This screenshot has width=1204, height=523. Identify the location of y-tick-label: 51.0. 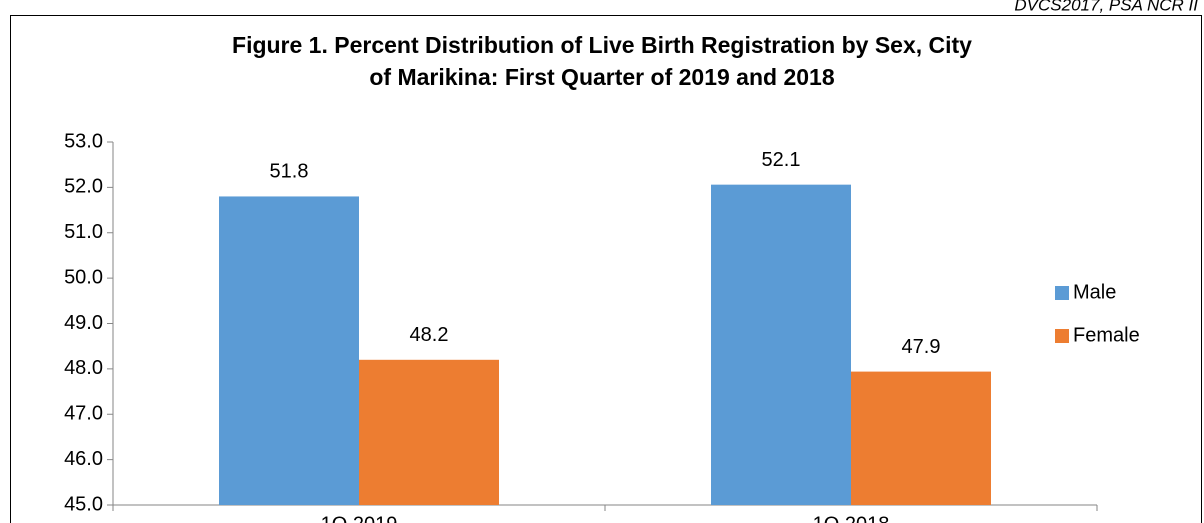
(83, 232).